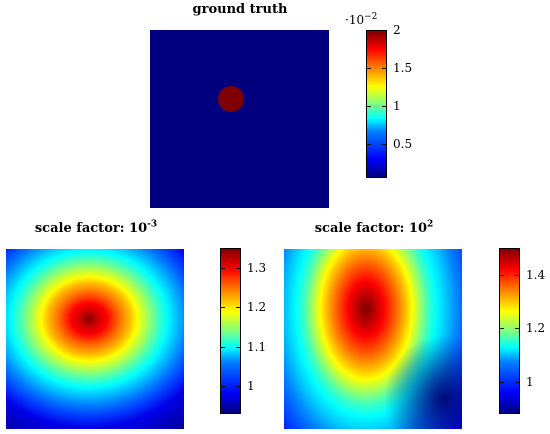 The height and width of the screenshot is (434, 550). What do you see at coordinates (397, 106) in the screenshot?
I see `colorbar-0-tick-label: 1` at bounding box center [397, 106].